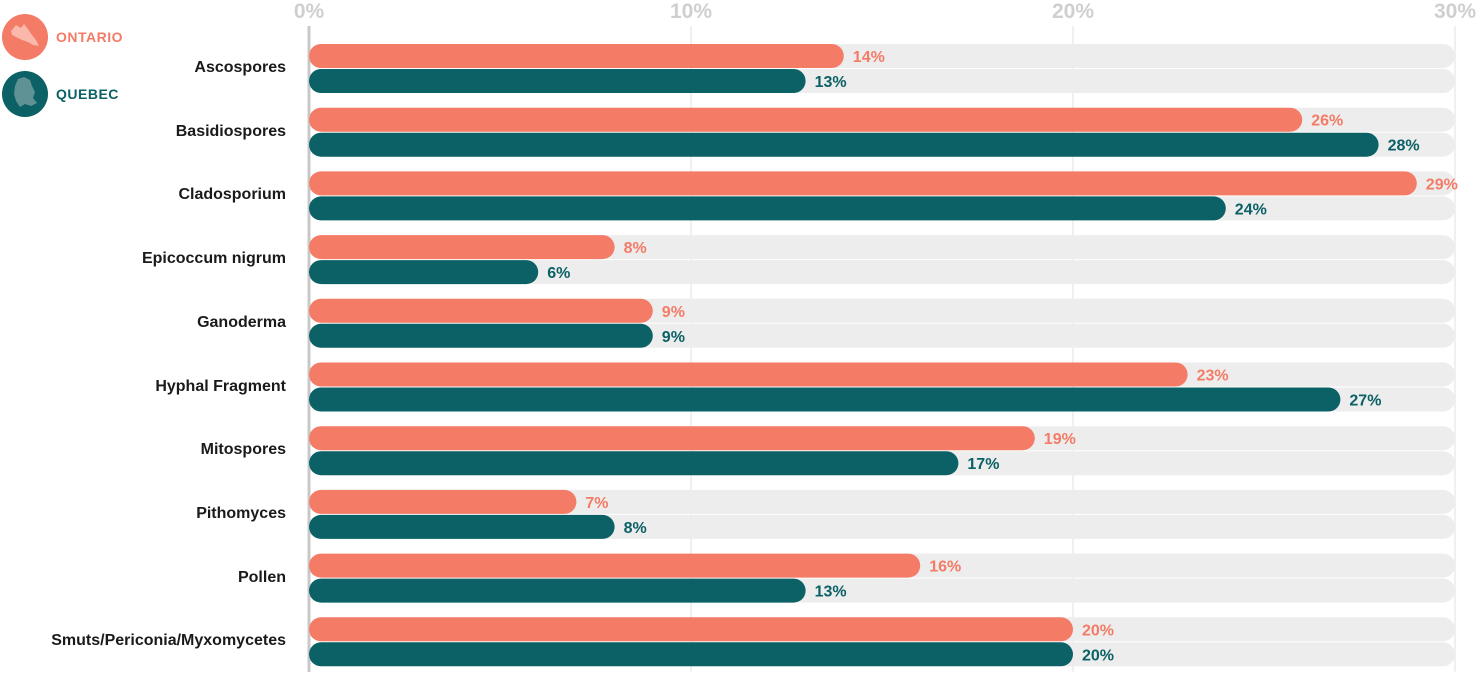  I want to click on legend: ONTARIO QUEBEC, so click(100, 71).